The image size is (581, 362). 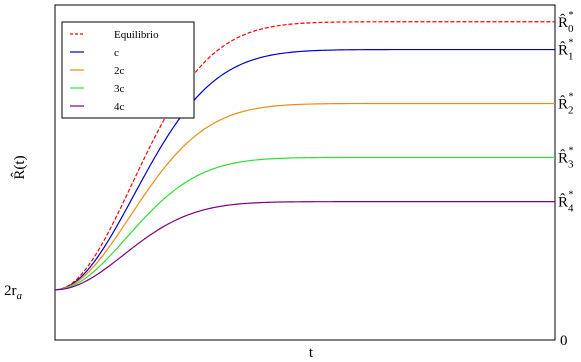 What do you see at coordinates (566, 202) in the screenshot?
I see `end-label-4: R̂4*` at bounding box center [566, 202].